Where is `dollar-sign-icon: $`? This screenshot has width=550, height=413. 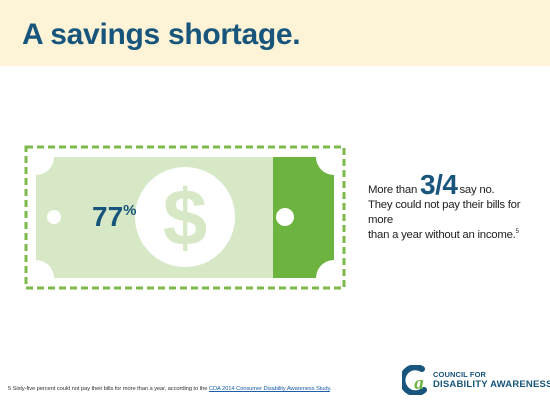
dollar-sign-icon: $ is located at coordinates (185, 217).